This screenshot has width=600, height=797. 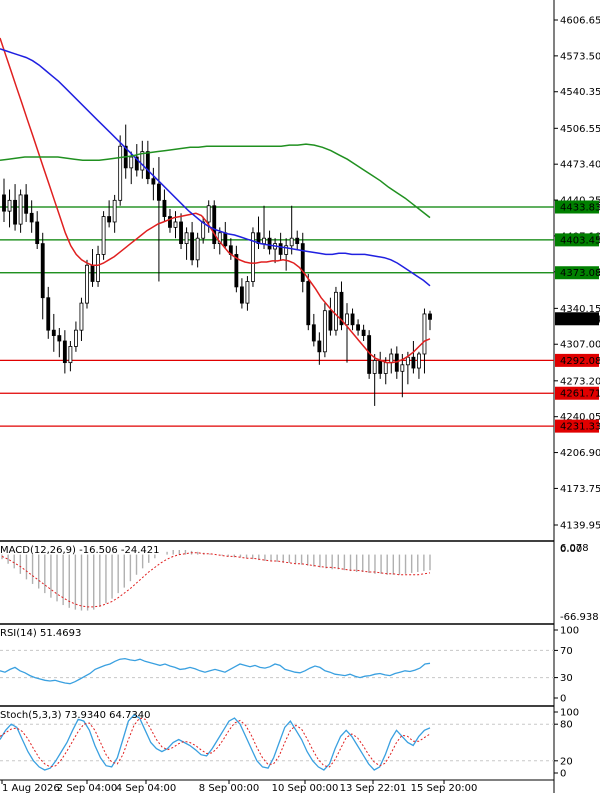 I want to click on price-tick-label: 4273.20, so click(x=580, y=381).